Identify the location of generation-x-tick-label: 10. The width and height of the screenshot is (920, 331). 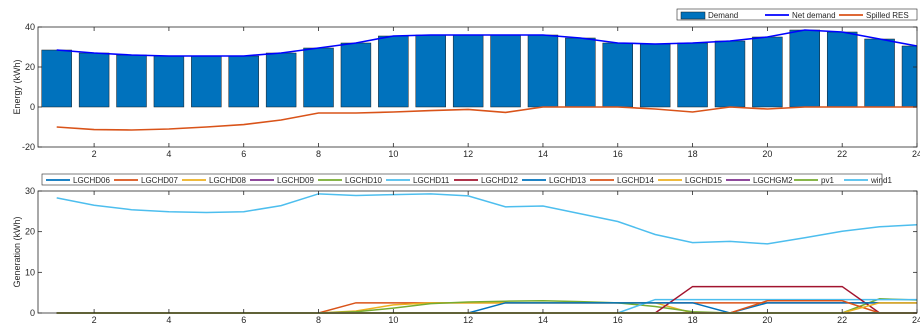
(393, 320).